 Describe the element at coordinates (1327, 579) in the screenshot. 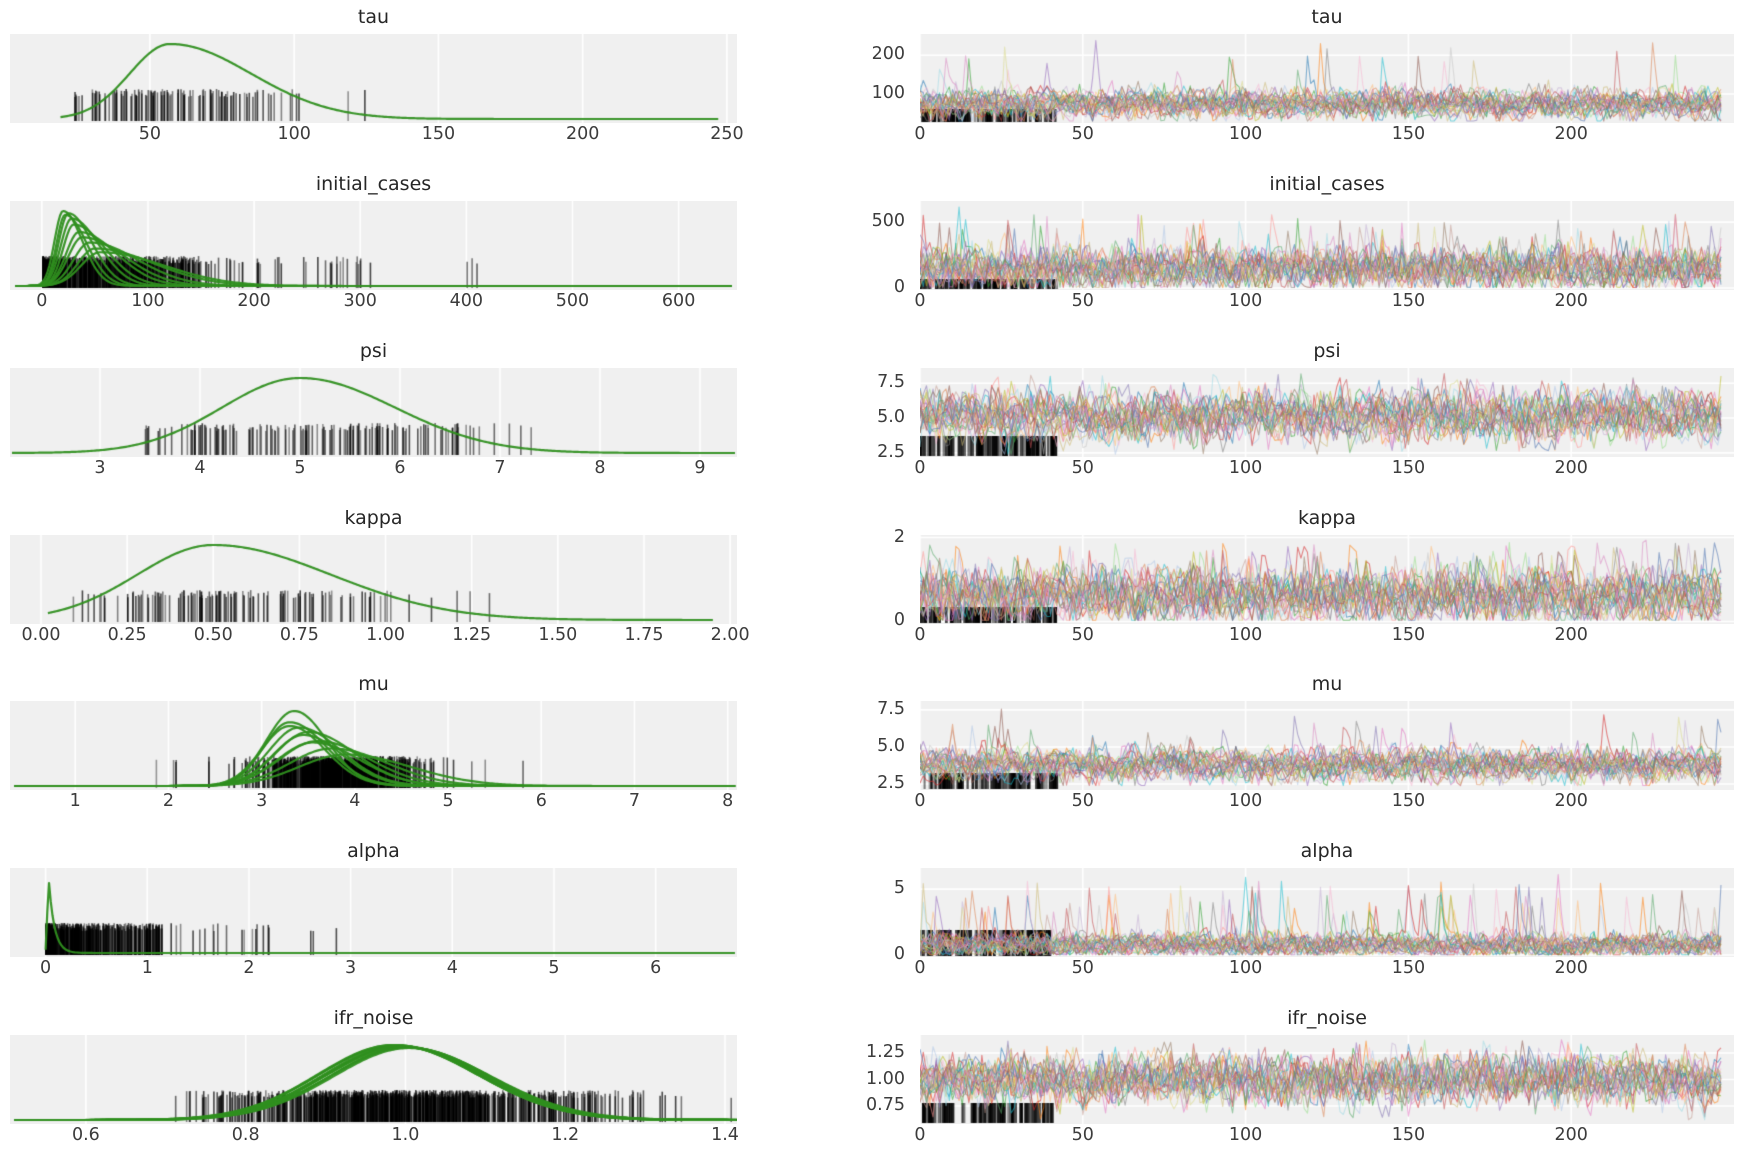

I see `trace-plot-kappa` at that location.